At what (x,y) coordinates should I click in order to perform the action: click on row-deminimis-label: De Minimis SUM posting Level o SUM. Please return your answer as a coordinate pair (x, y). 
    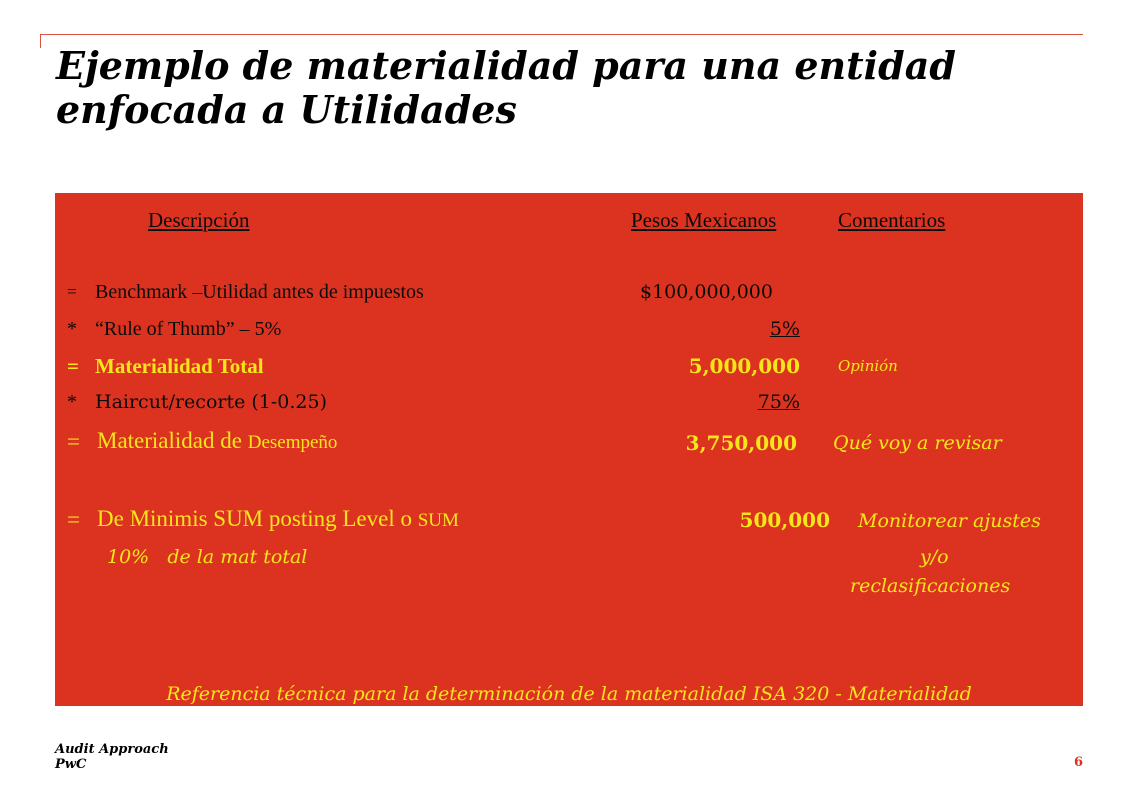
    Looking at the image, I should click on (278, 519).